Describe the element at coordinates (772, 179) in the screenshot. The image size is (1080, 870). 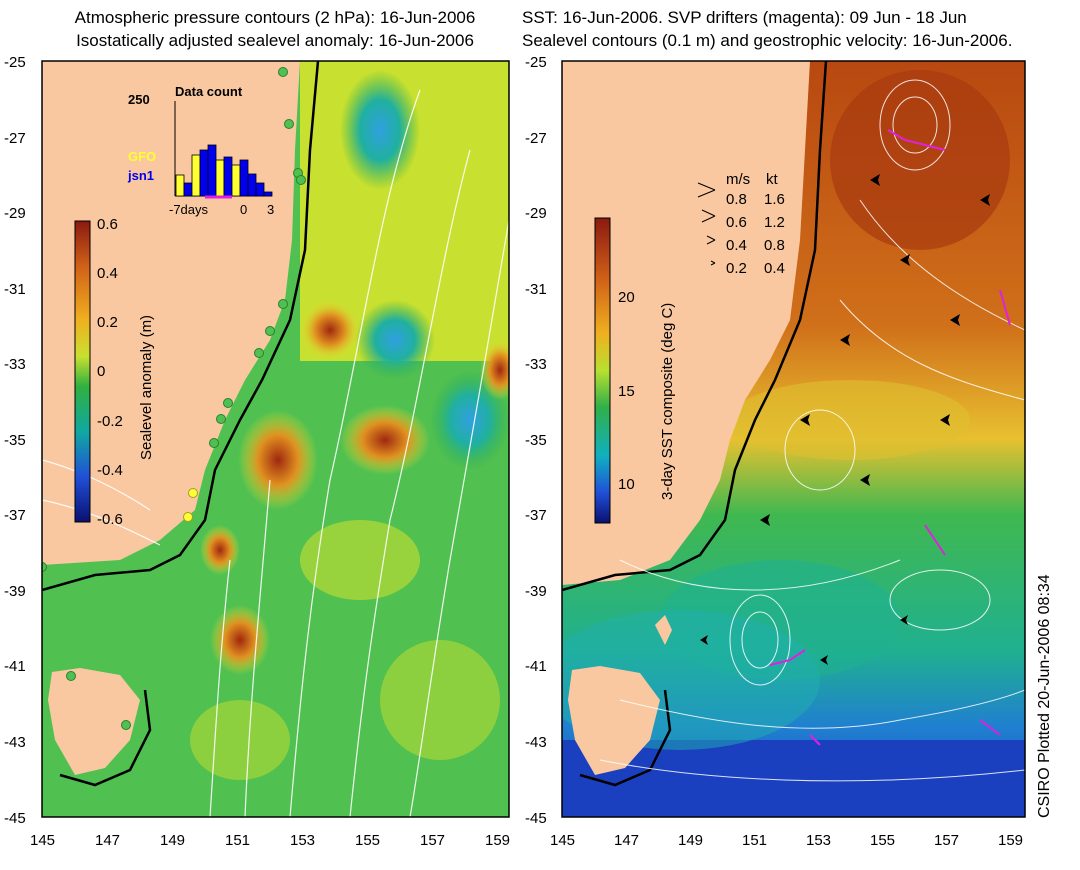
I see `velocity-key-header-kt: kt` at that location.